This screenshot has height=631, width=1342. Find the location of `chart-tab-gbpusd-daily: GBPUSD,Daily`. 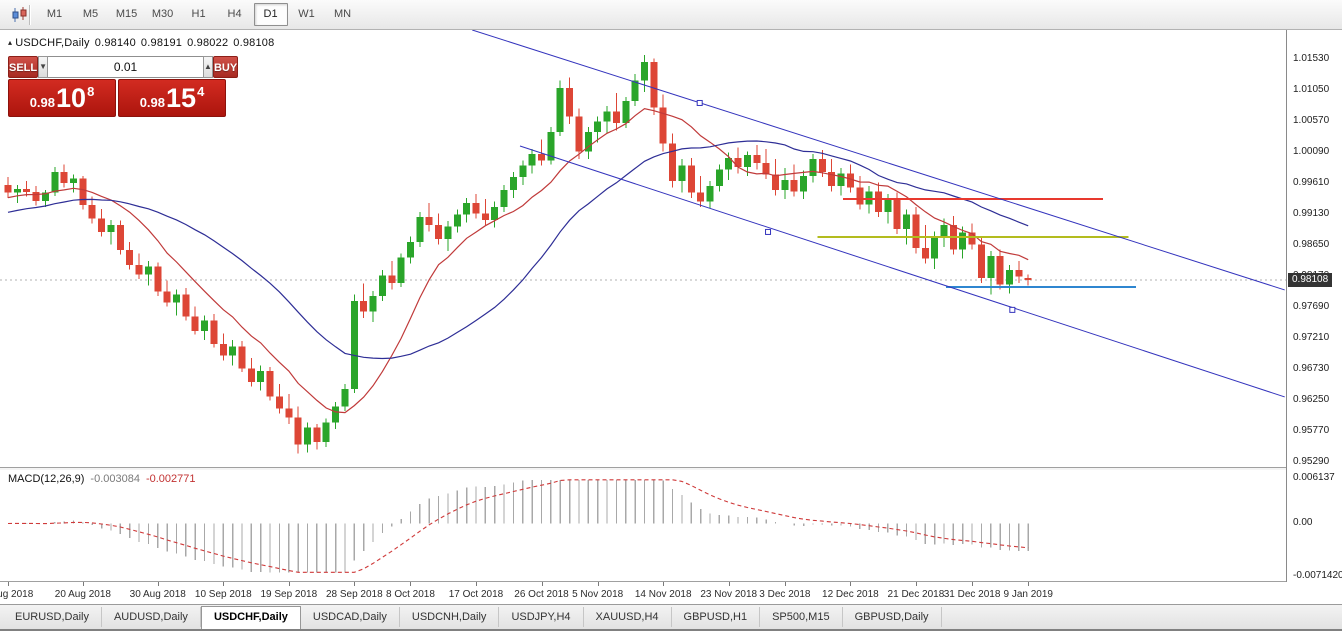

chart-tab-gbpusd-daily: GBPUSD,Daily is located at coordinates (892, 617).